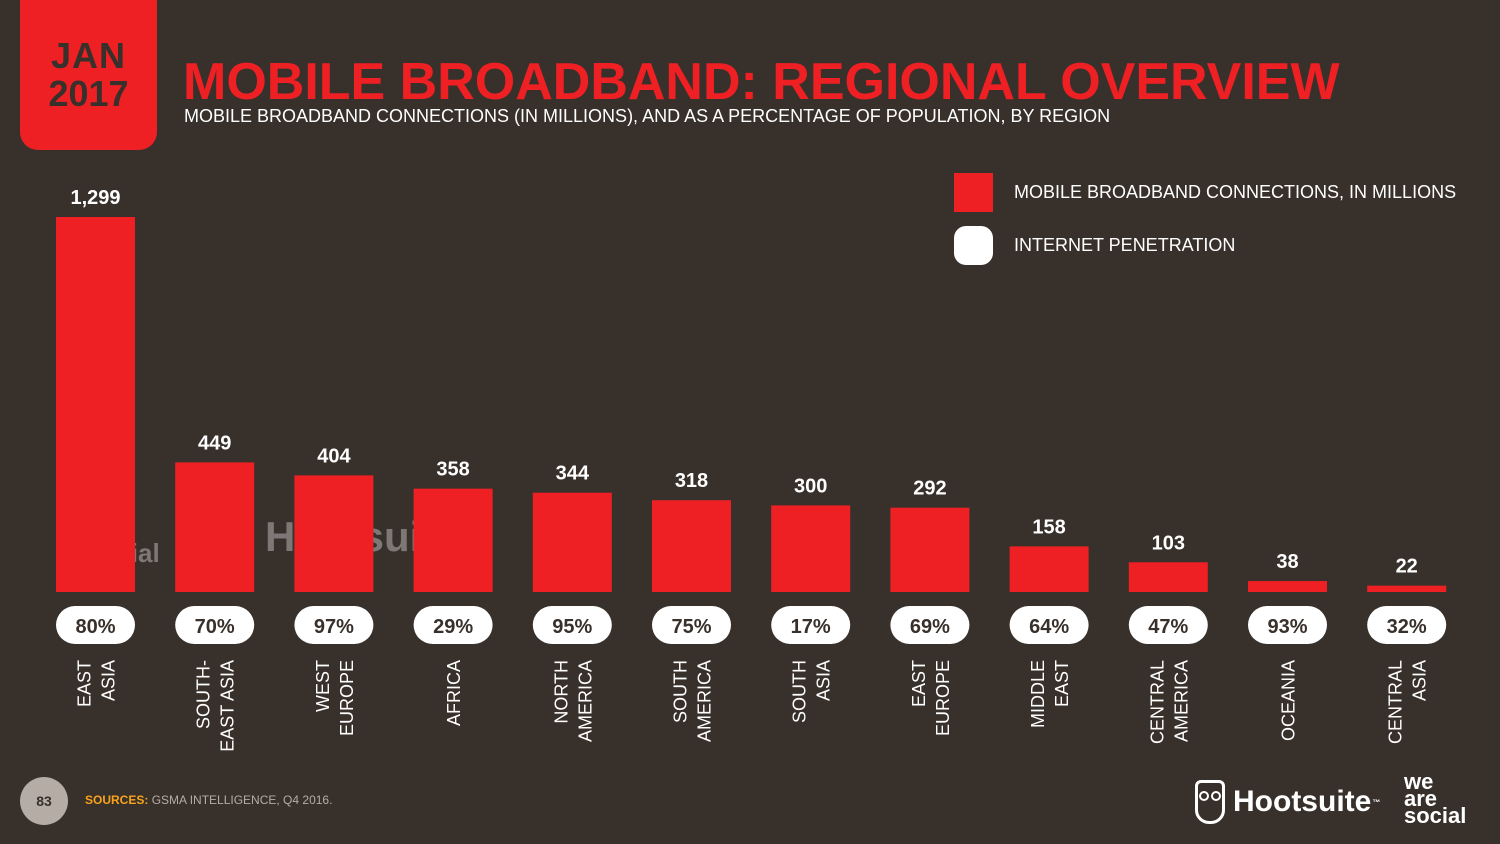 This screenshot has height=844, width=1500. Describe the element at coordinates (323, 686) in the screenshot. I see `category-label: WEST` at that location.